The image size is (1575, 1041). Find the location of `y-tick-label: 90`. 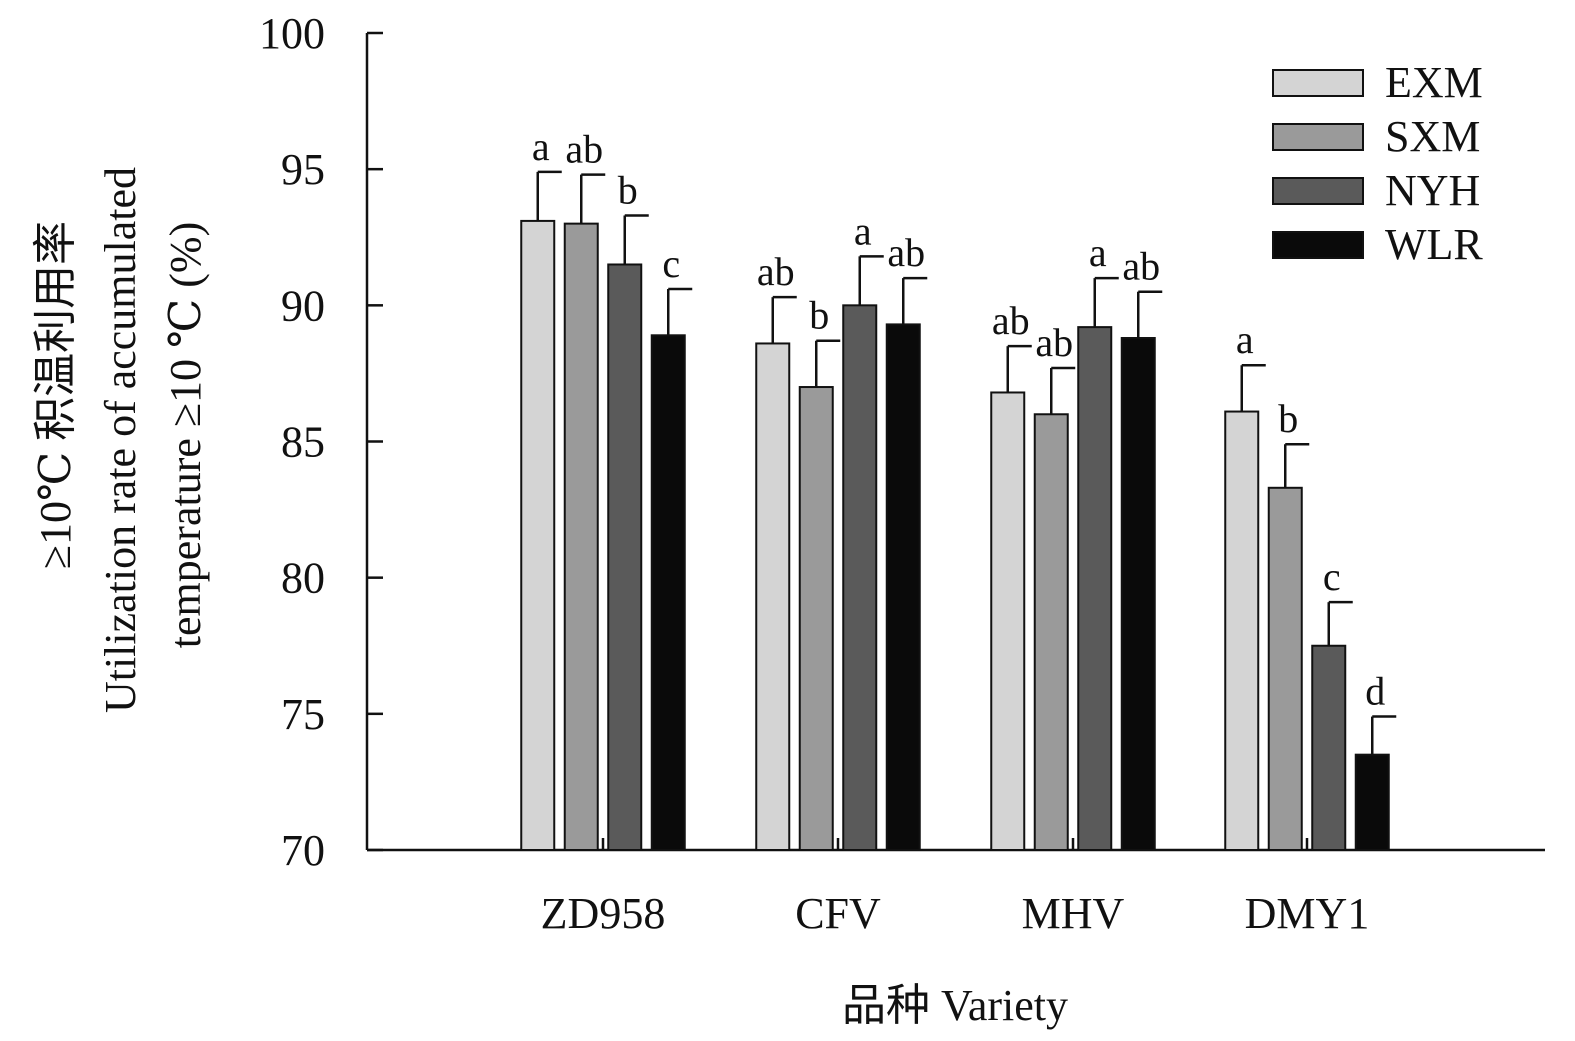

y-tick-label: 90 is located at coordinates (303, 305).